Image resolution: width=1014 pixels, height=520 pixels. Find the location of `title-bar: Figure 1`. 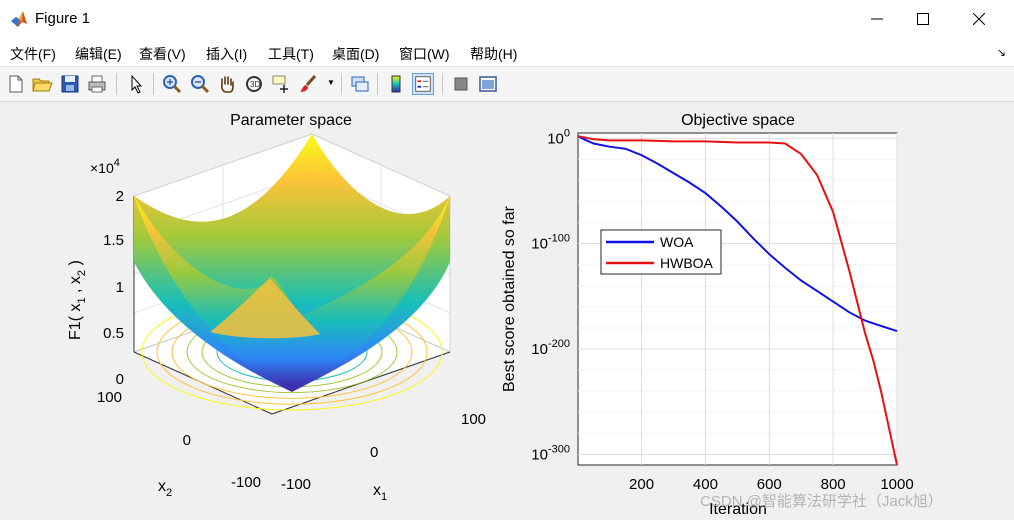

title-bar: Figure 1 is located at coordinates (507, 19).